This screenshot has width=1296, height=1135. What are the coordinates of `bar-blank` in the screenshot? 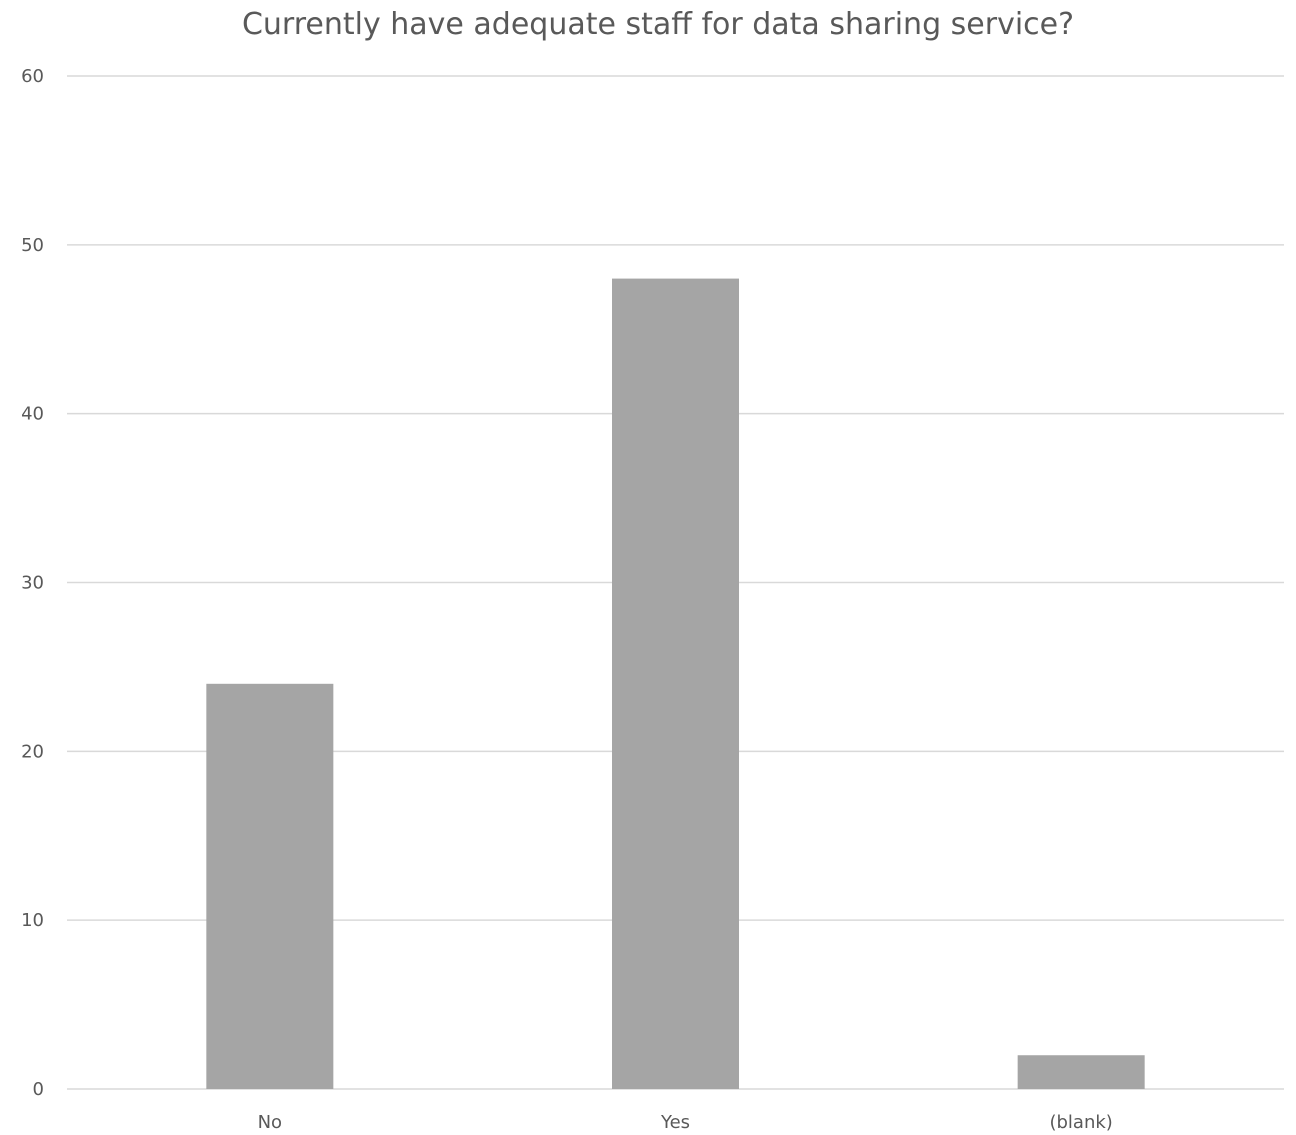 It's located at (1081, 1072).